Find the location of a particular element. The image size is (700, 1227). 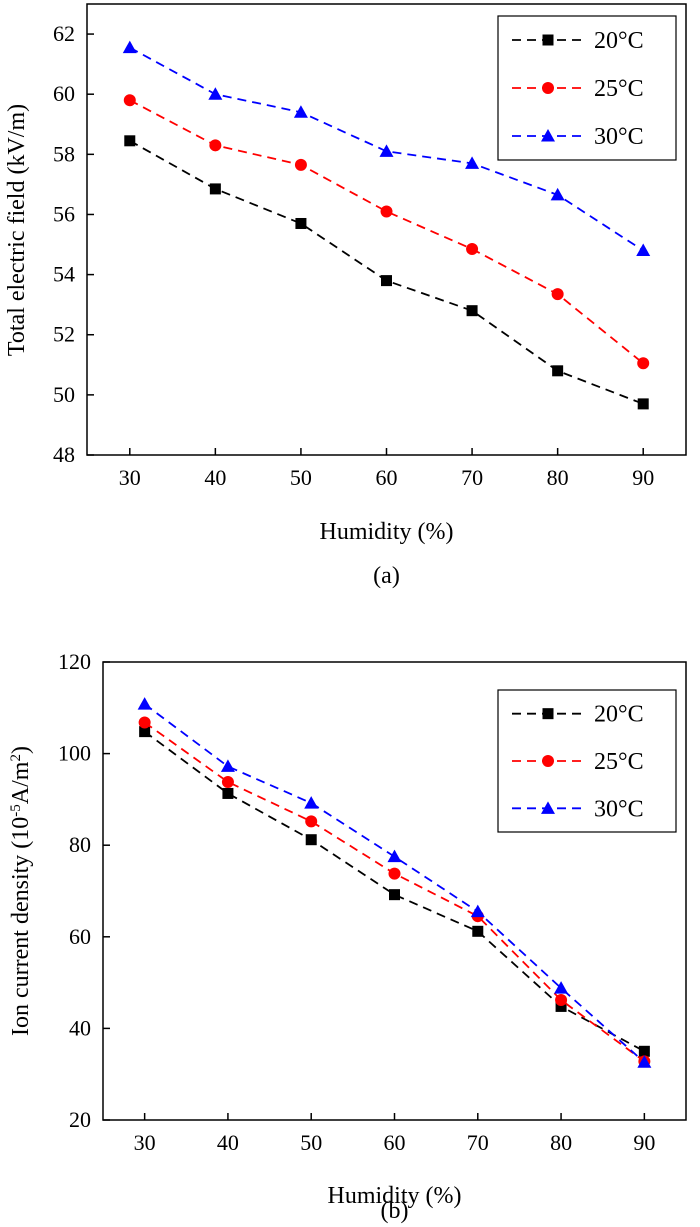

y-tick-label: 120 is located at coordinates (74, 661).